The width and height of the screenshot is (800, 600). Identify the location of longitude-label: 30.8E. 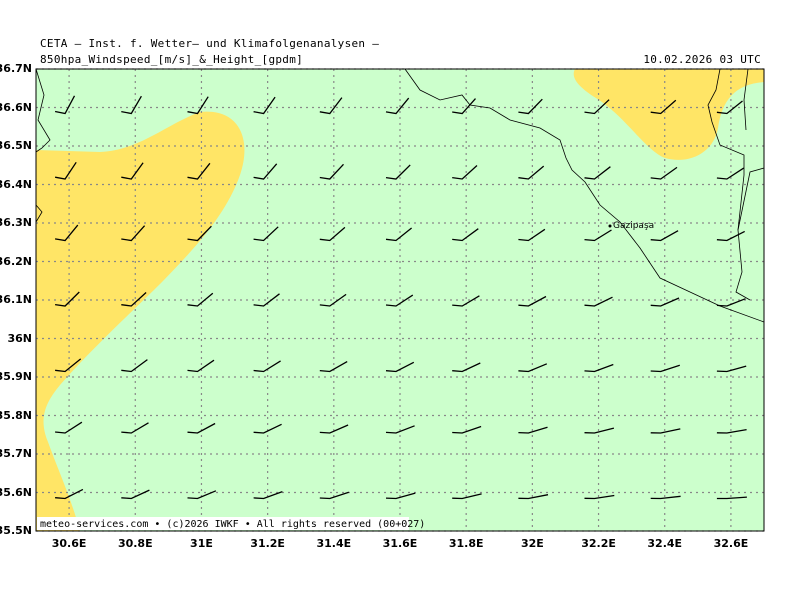
(135, 543).